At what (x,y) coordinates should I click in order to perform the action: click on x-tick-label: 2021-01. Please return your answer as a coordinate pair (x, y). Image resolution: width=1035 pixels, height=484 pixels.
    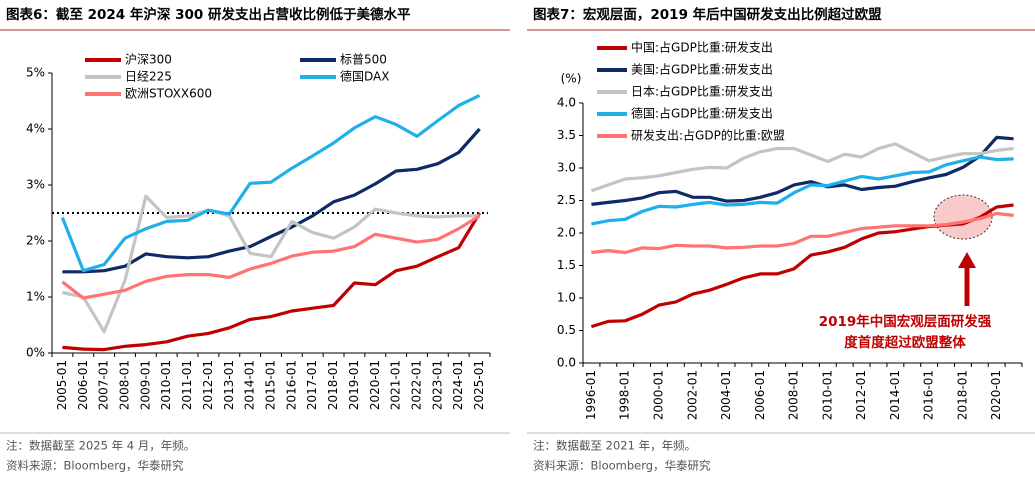
    Looking at the image, I should click on (396, 385).